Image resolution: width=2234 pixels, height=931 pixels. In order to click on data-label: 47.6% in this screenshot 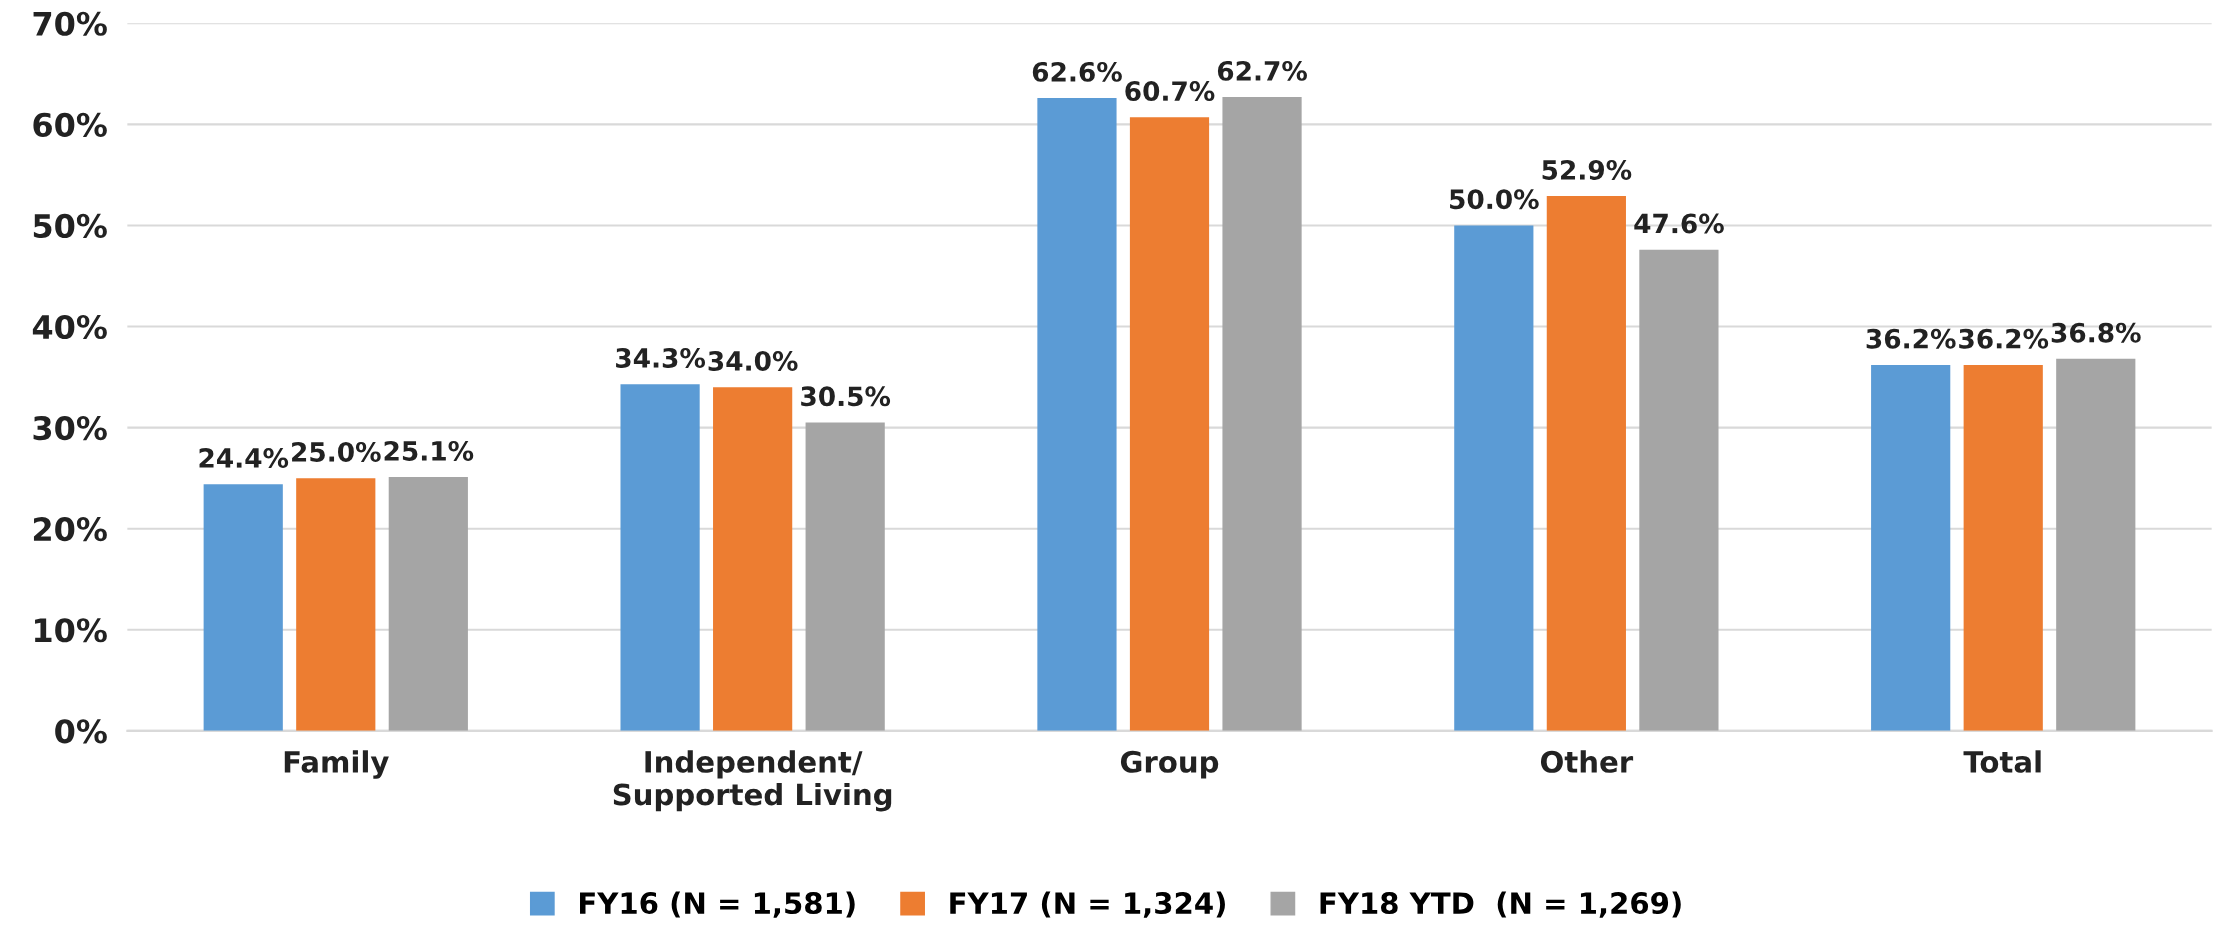, I will do `click(1679, 223)`.